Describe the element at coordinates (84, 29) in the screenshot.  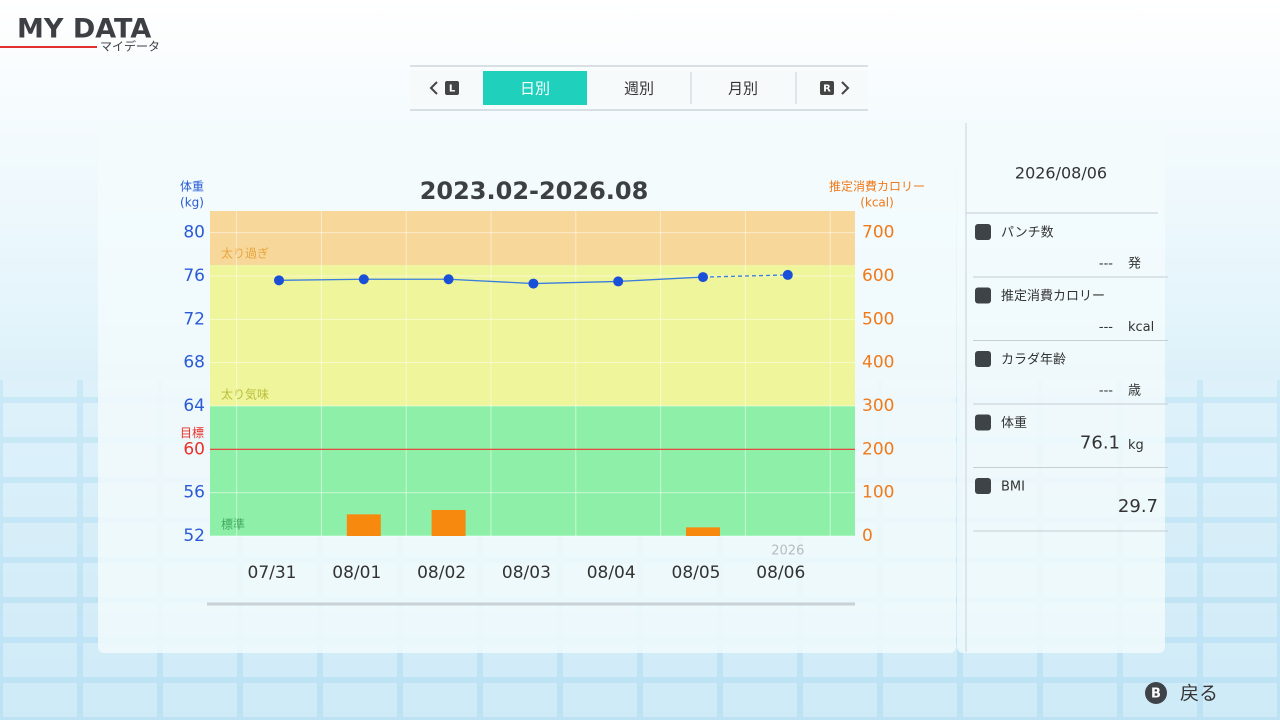
I see `header-title: MY DATA` at that location.